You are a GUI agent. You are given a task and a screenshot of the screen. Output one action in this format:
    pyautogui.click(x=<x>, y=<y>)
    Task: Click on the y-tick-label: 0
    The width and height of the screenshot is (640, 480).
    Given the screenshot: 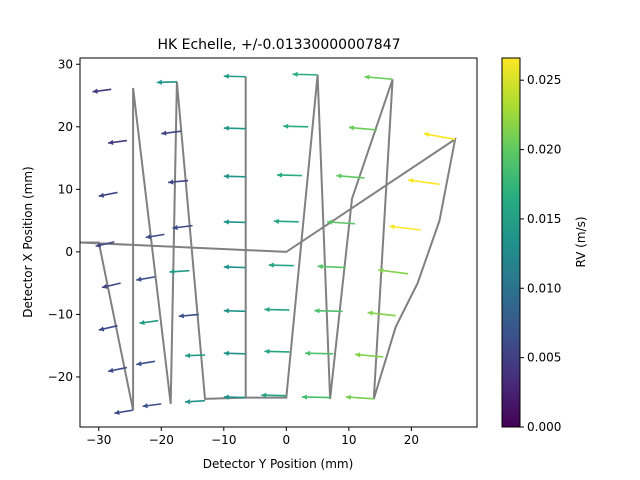 What is the action you would take?
    pyautogui.click(x=69, y=252)
    